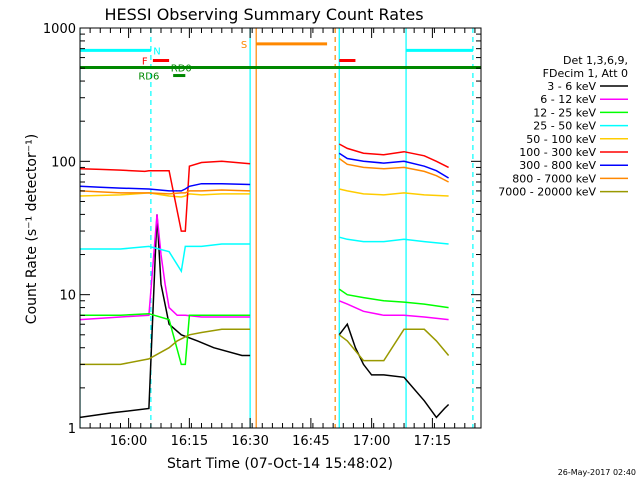  I want to click on x-tick-label-0: 16:00, so click(128, 441).